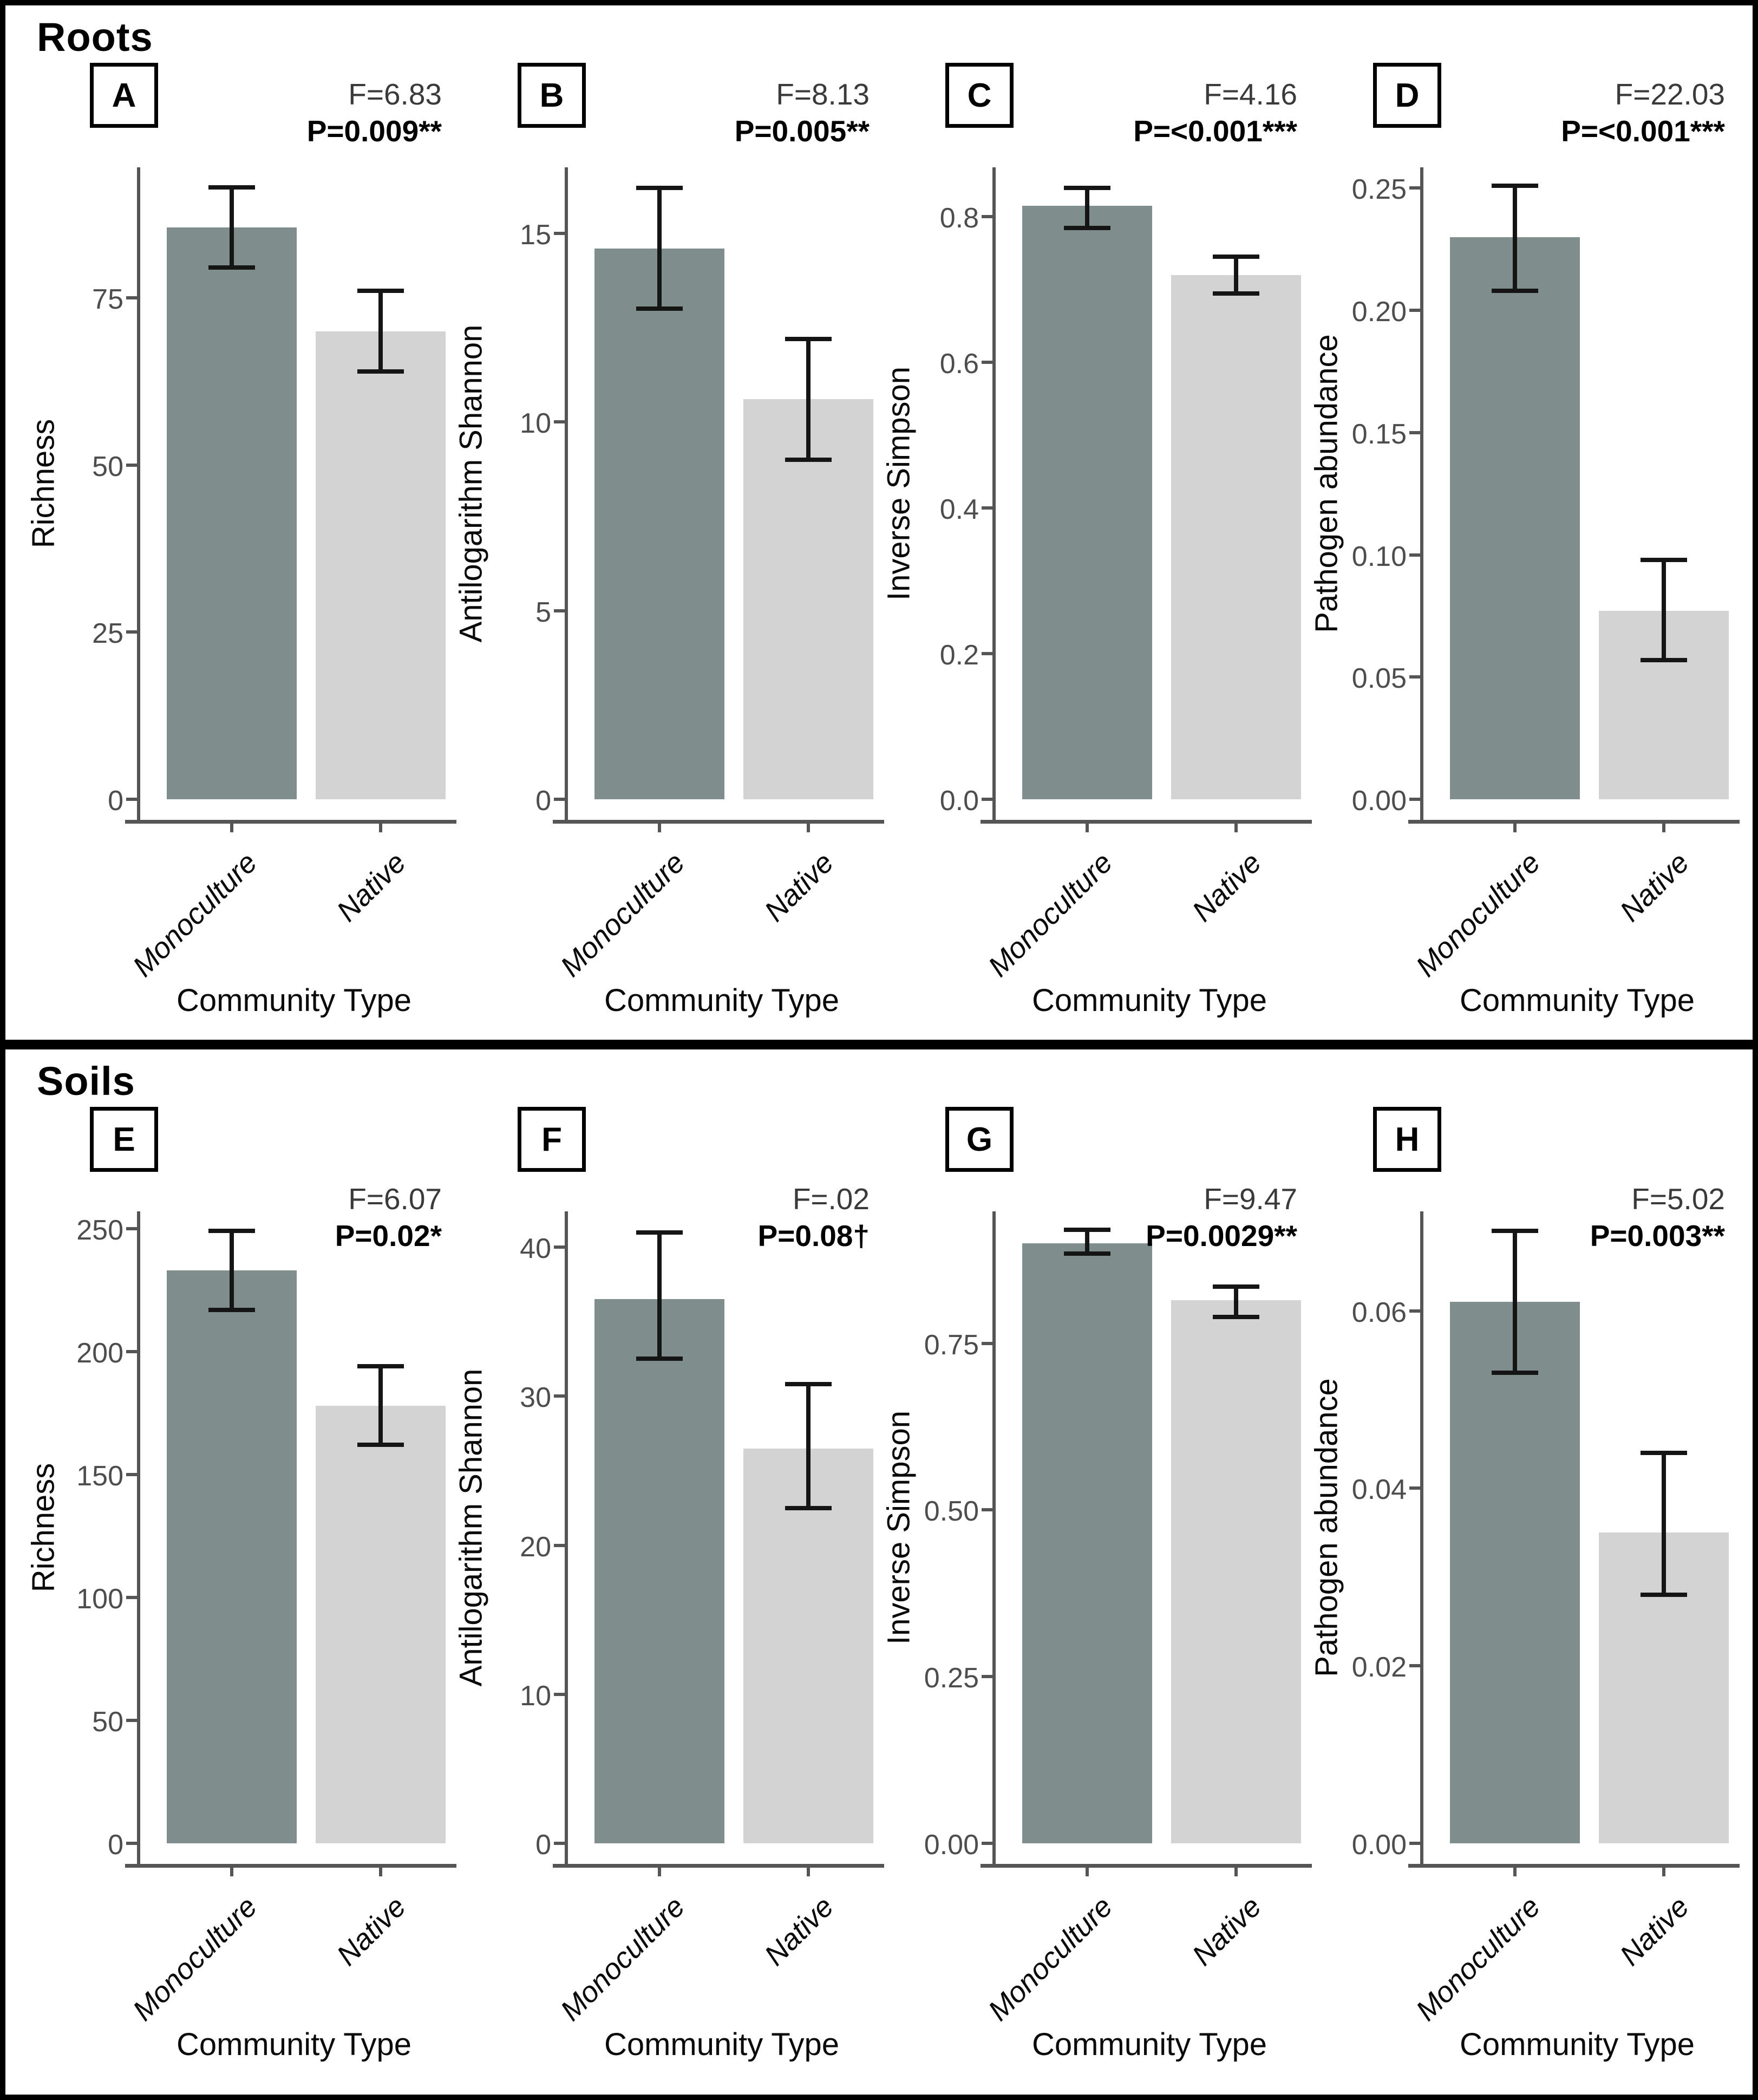 The height and width of the screenshot is (2100, 1758). What do you see at coordinates (1087, 503) in the screenshot?
I see `bar-monoculture` at bounding box center [1087, 503].